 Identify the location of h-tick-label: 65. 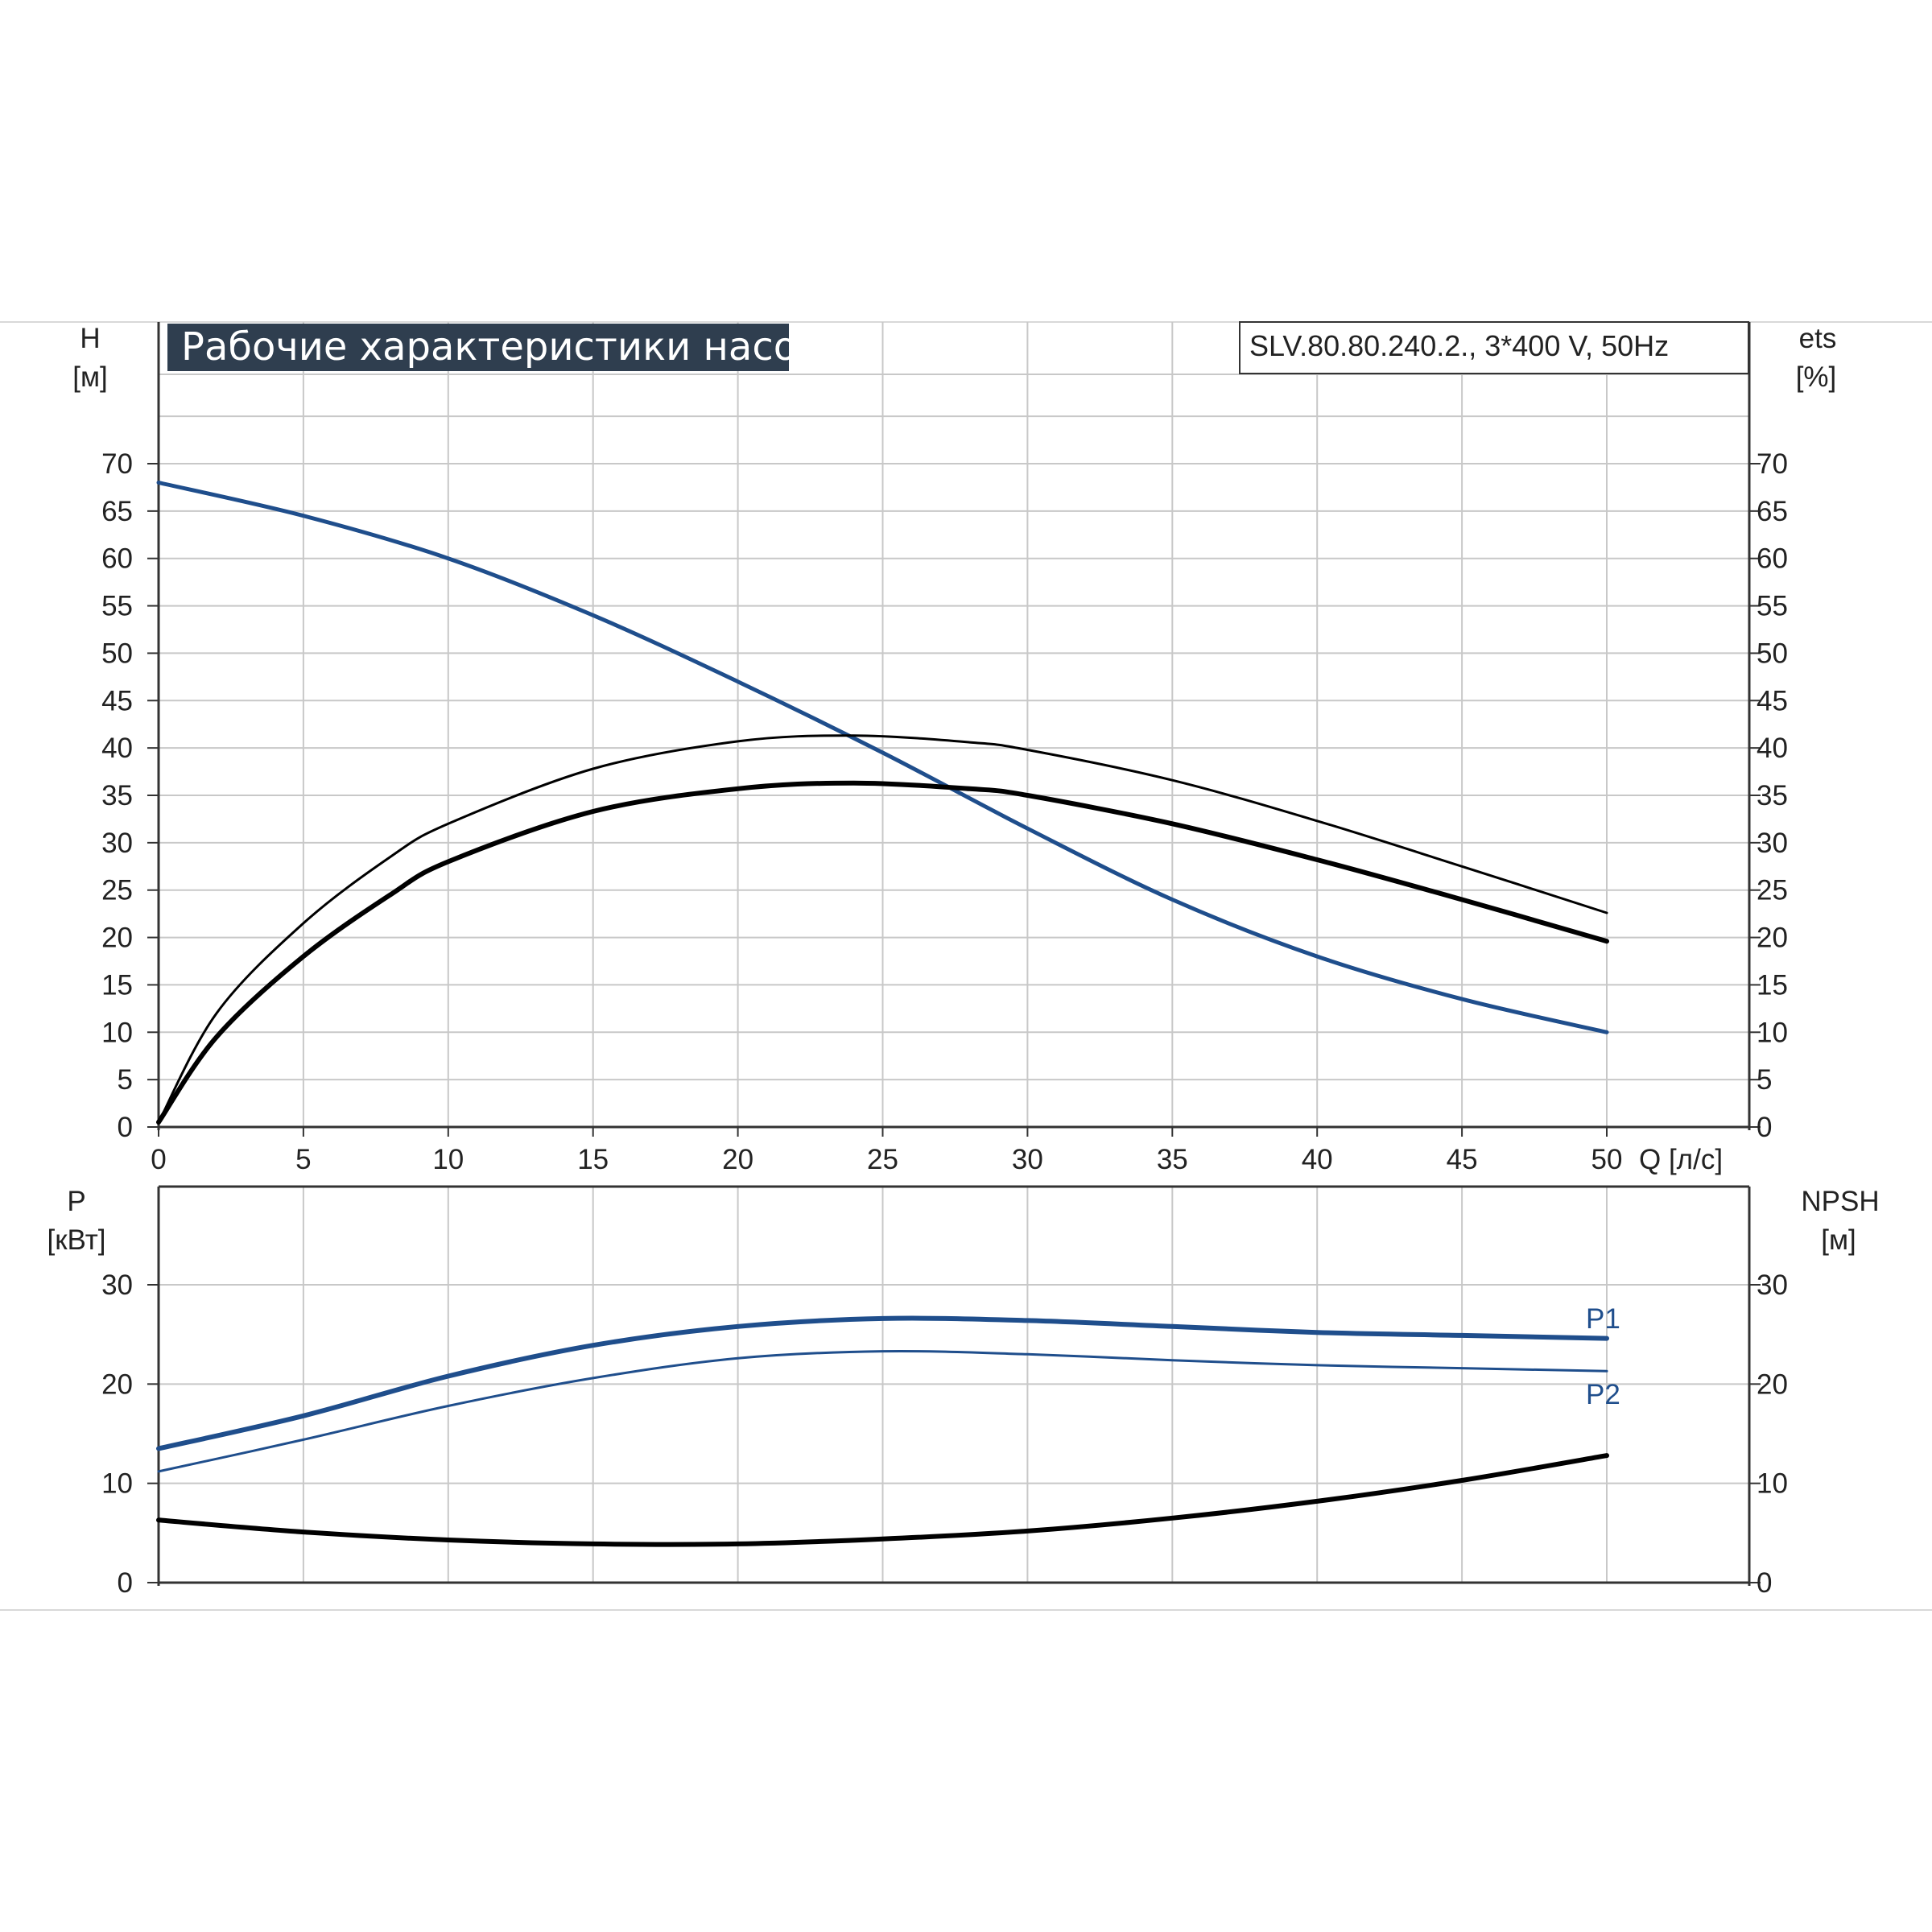
(117, 511).